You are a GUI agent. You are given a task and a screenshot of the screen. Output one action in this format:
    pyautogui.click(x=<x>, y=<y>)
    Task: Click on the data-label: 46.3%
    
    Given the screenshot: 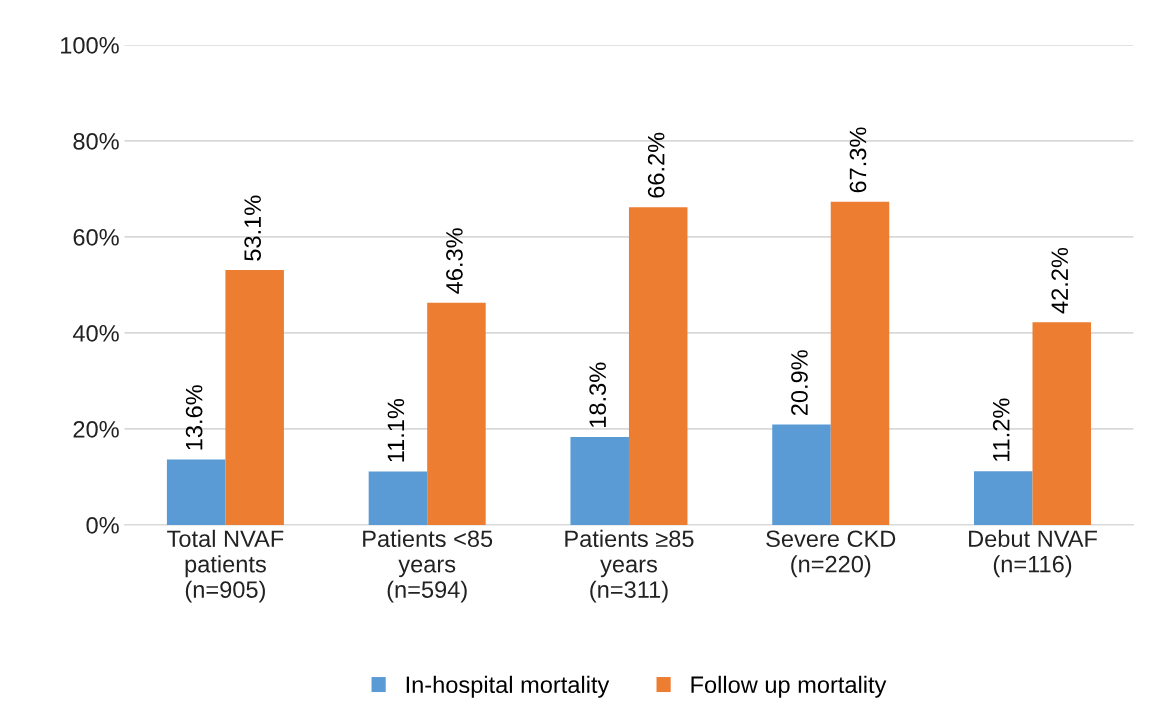 What is the action you would take?
    pyautogui.click(x=454, y=261)
    